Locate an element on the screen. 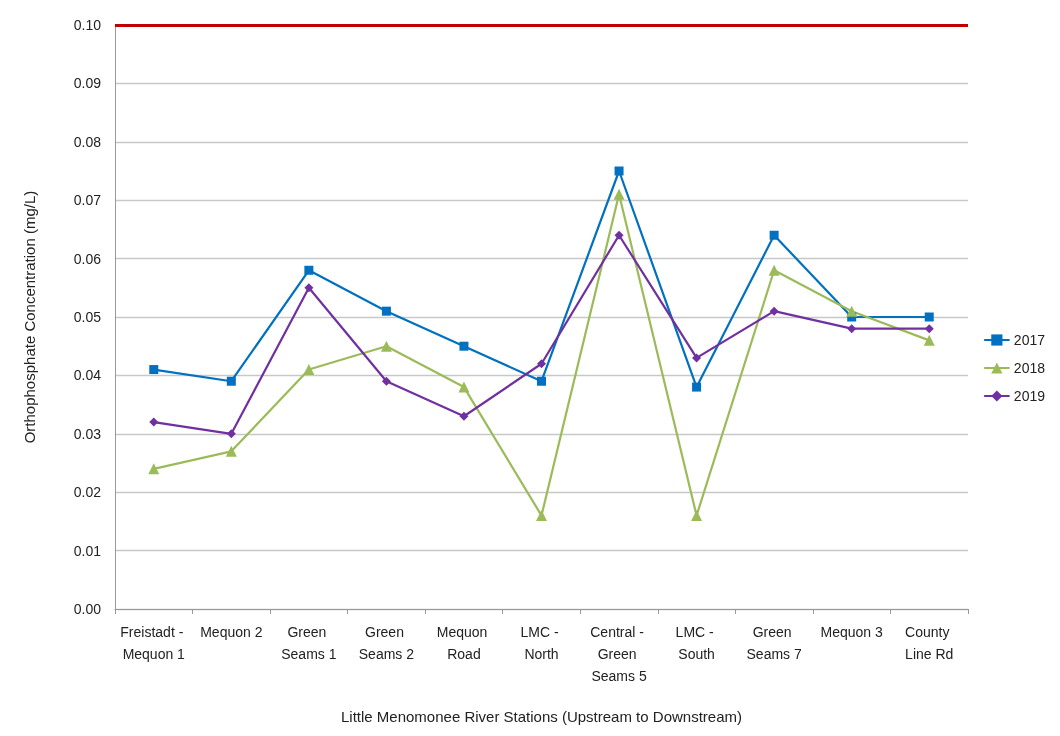 The image size is (1060, 736). x-tick-label: Mequon Road is located at coordinates (464, 643).